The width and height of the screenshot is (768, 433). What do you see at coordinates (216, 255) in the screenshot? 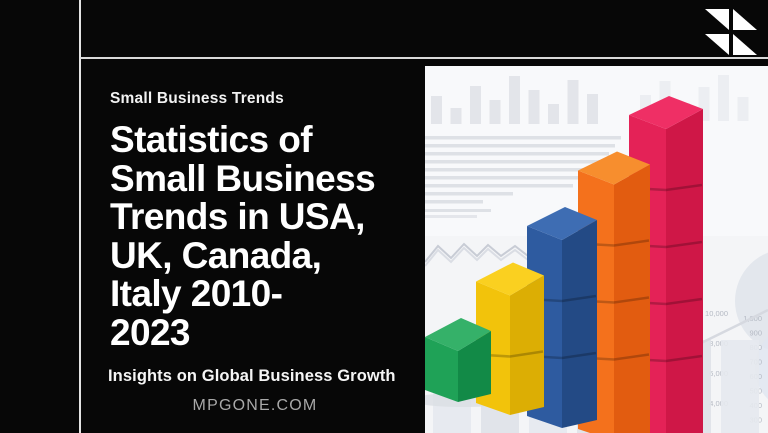
I see `headline-line: UK, Canada,` at bounding box center [216, 255].